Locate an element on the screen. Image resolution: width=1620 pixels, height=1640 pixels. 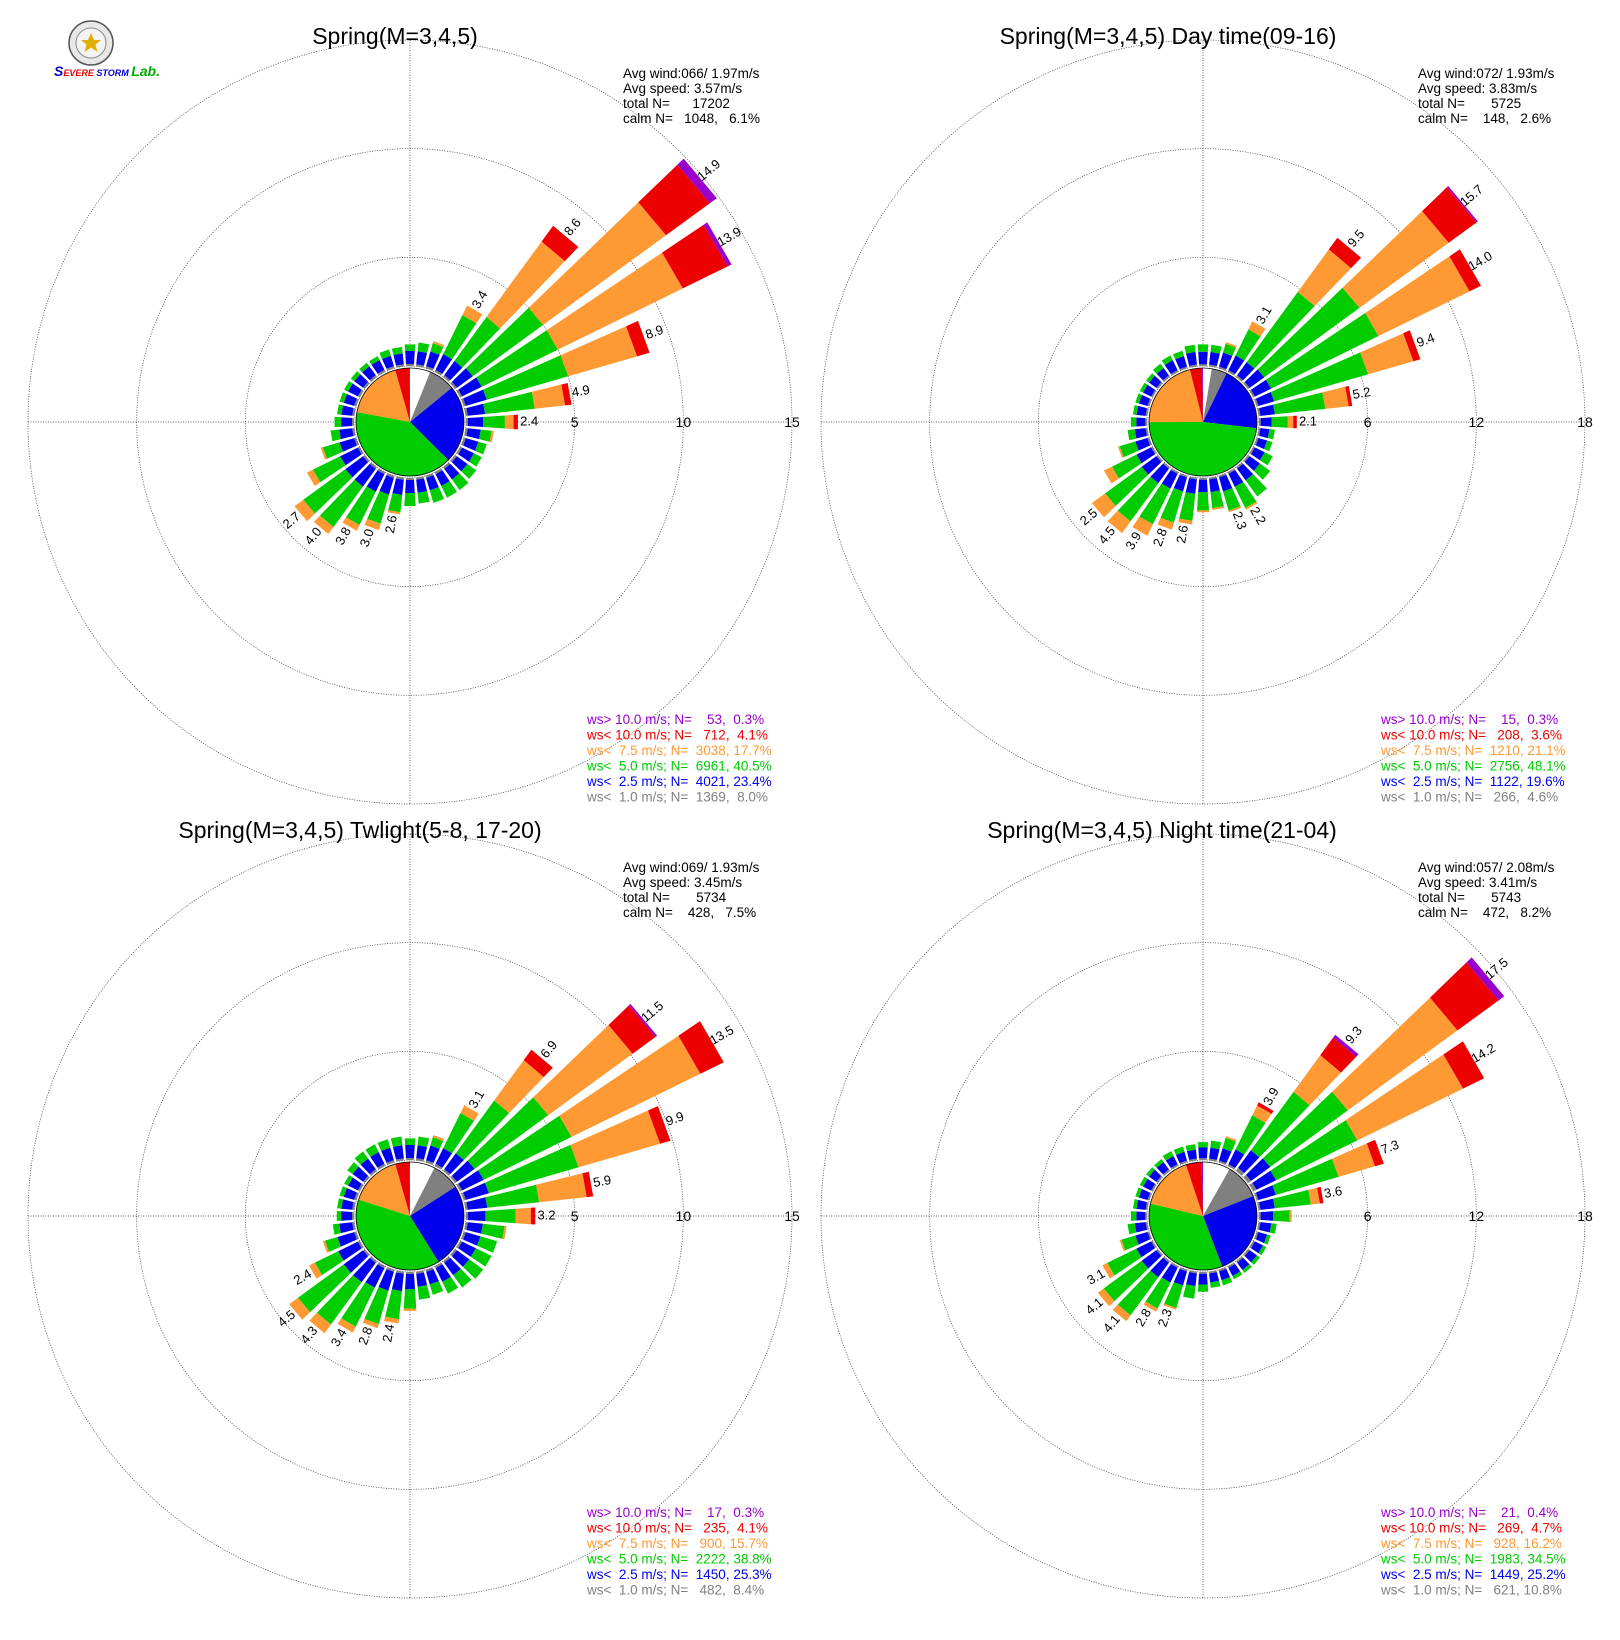
ring-label: 5 is located at coordinates (575, 422).